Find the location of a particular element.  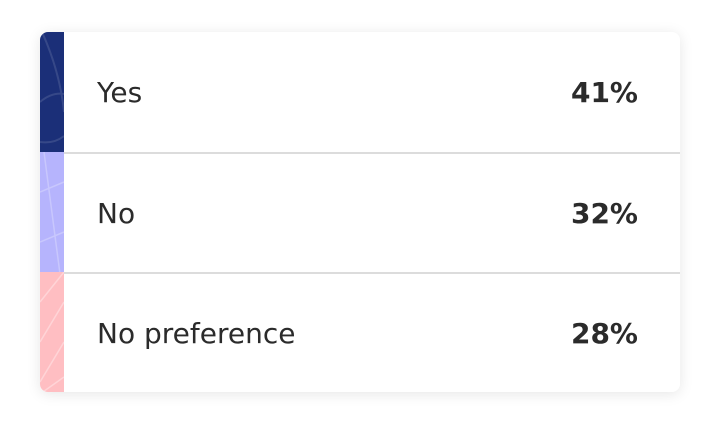

option-label: No is located at coordinates (116, 213).